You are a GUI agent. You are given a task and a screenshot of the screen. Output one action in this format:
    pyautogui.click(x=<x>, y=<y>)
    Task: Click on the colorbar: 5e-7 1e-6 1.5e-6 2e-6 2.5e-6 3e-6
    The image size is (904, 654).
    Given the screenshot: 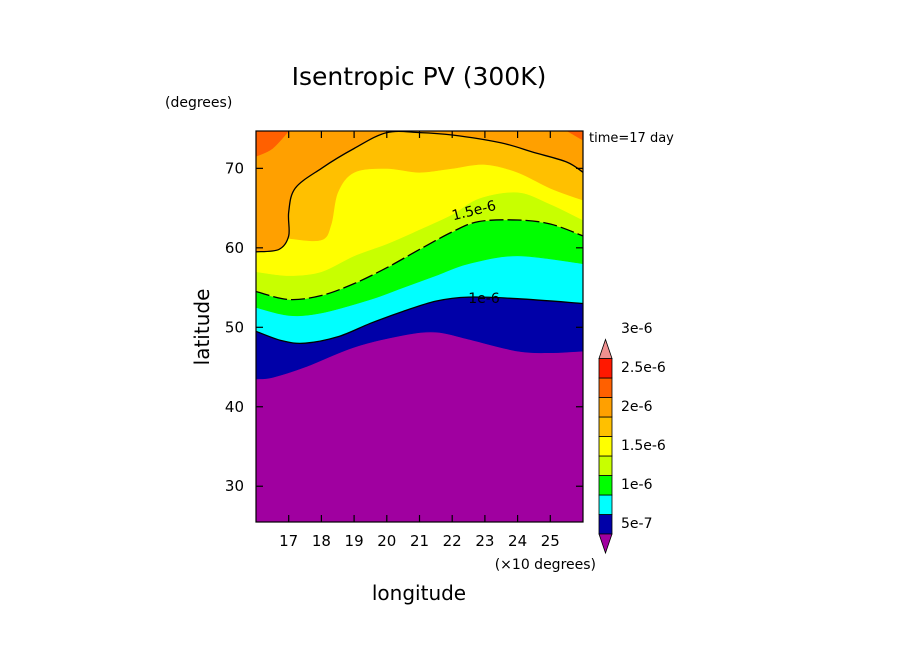 What is the action you would take?
    pyautogui.click(x=632, y=438)
    